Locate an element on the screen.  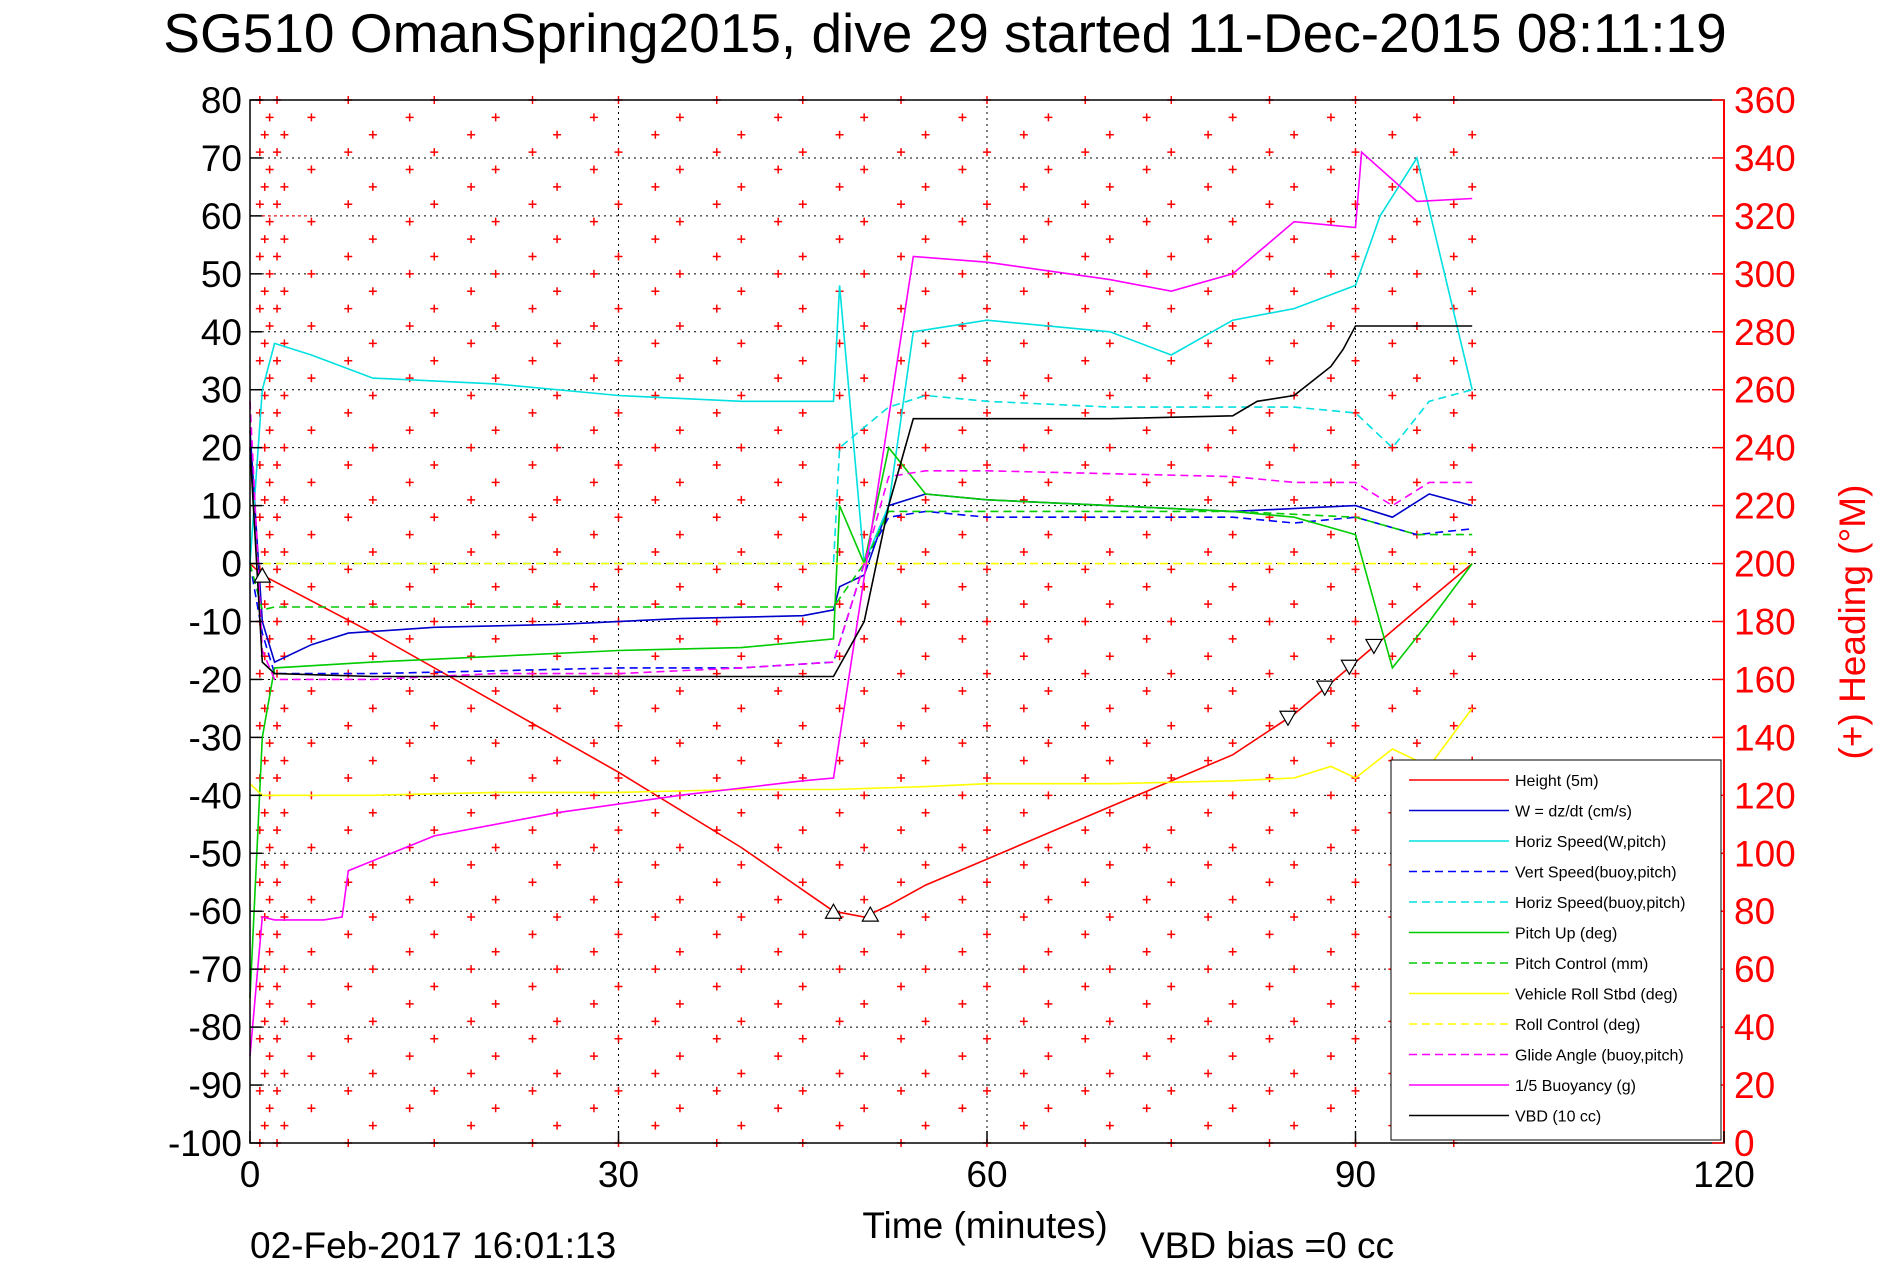
legend-entry: Horiz Speed(W,pitch) is located at coordinates (1590, 842).